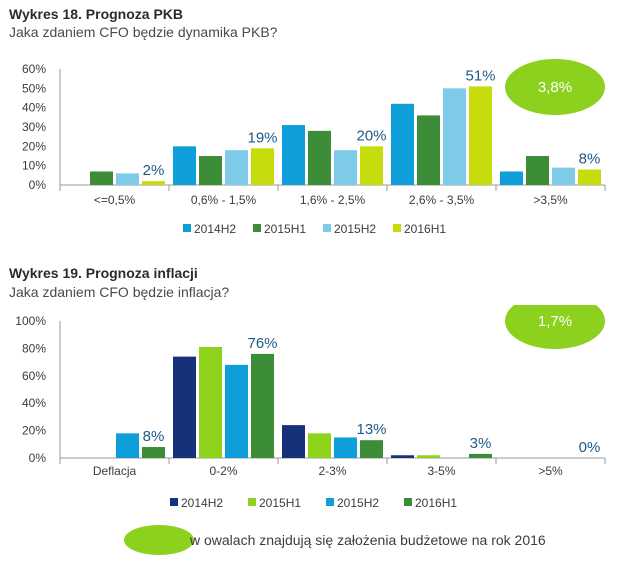 This screenshot has height=563, width=621. Describe the element at coordinates (34, 166) in the screenshot. I see `y-tick-label: 10%` at that location.